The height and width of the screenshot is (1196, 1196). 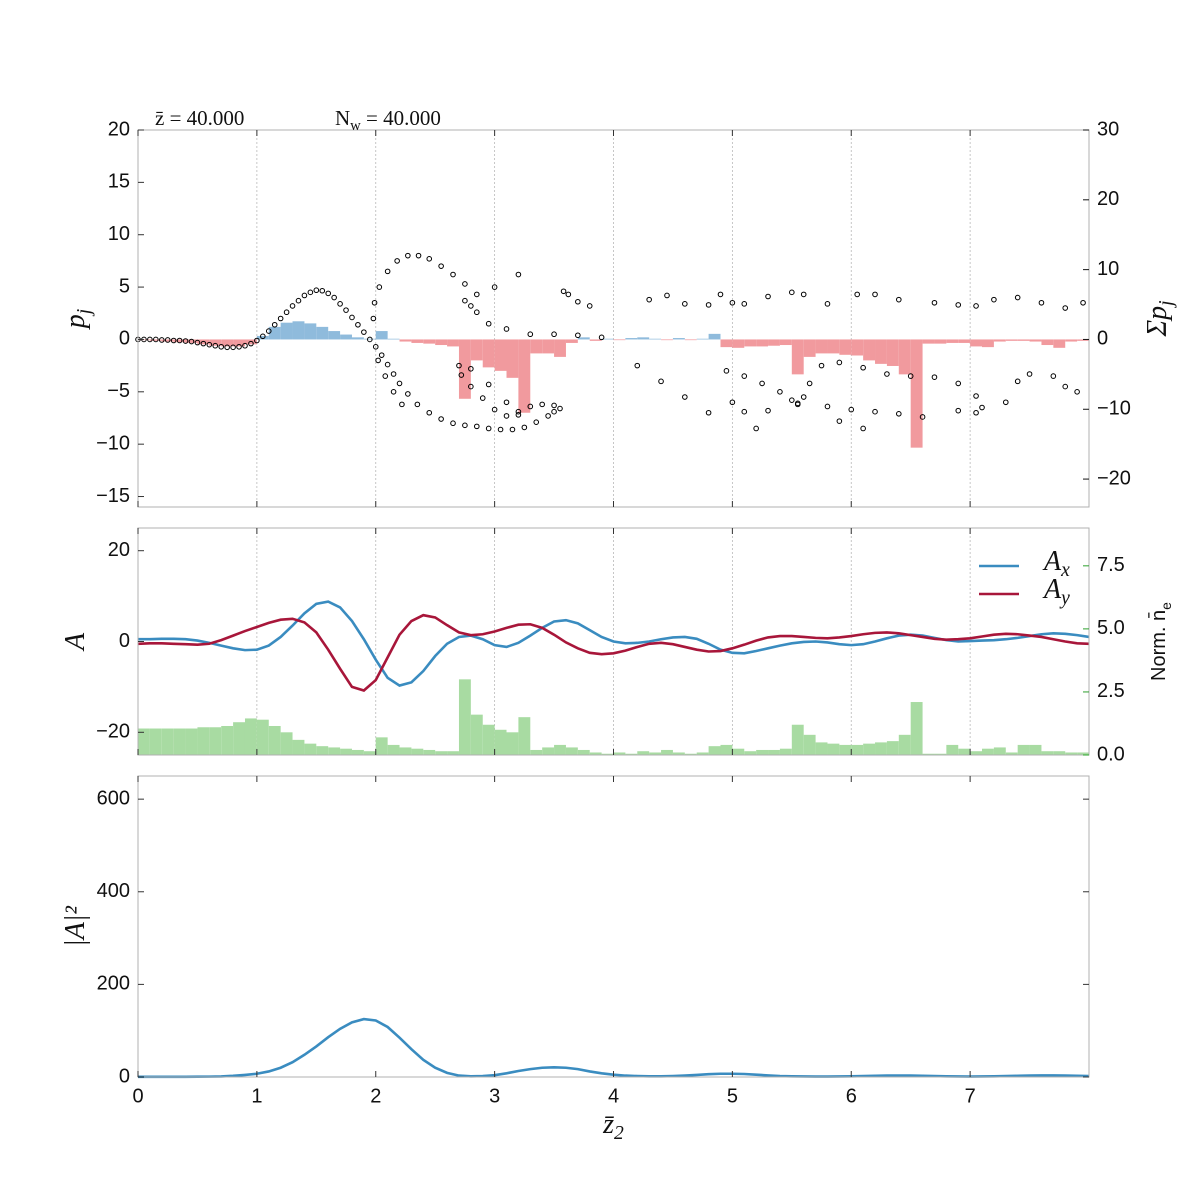 I want to click on y-tick-label: 20, so click(x=119, y=550).